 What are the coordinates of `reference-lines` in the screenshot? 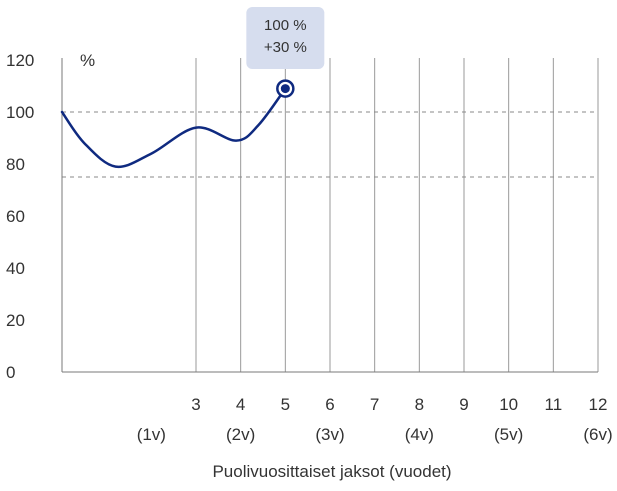 It's located at (330, 144).